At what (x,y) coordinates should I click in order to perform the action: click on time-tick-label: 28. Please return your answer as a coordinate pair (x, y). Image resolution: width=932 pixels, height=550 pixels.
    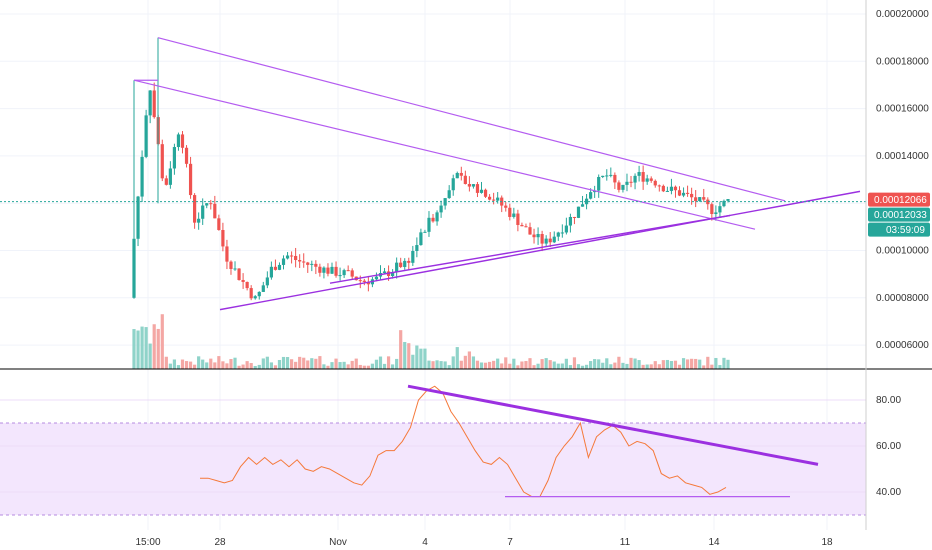
    Looking at the image, I should click on (220, 542).